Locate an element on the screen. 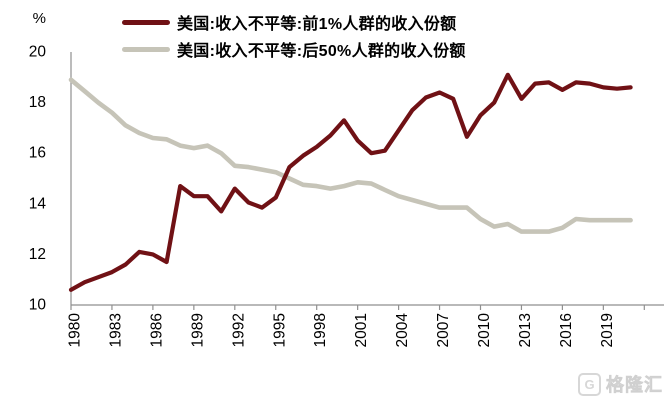 The height and width of the screenshot is (401, 666). y-axis-unit-label: % is located at coordinates (39, 18).